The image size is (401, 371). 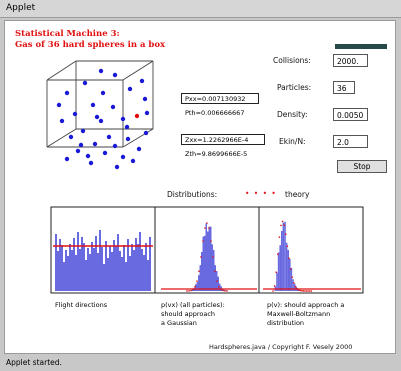 I want to click on caption-pvx-line1: p(vx) (all particles):, so click(x=193, y=305).